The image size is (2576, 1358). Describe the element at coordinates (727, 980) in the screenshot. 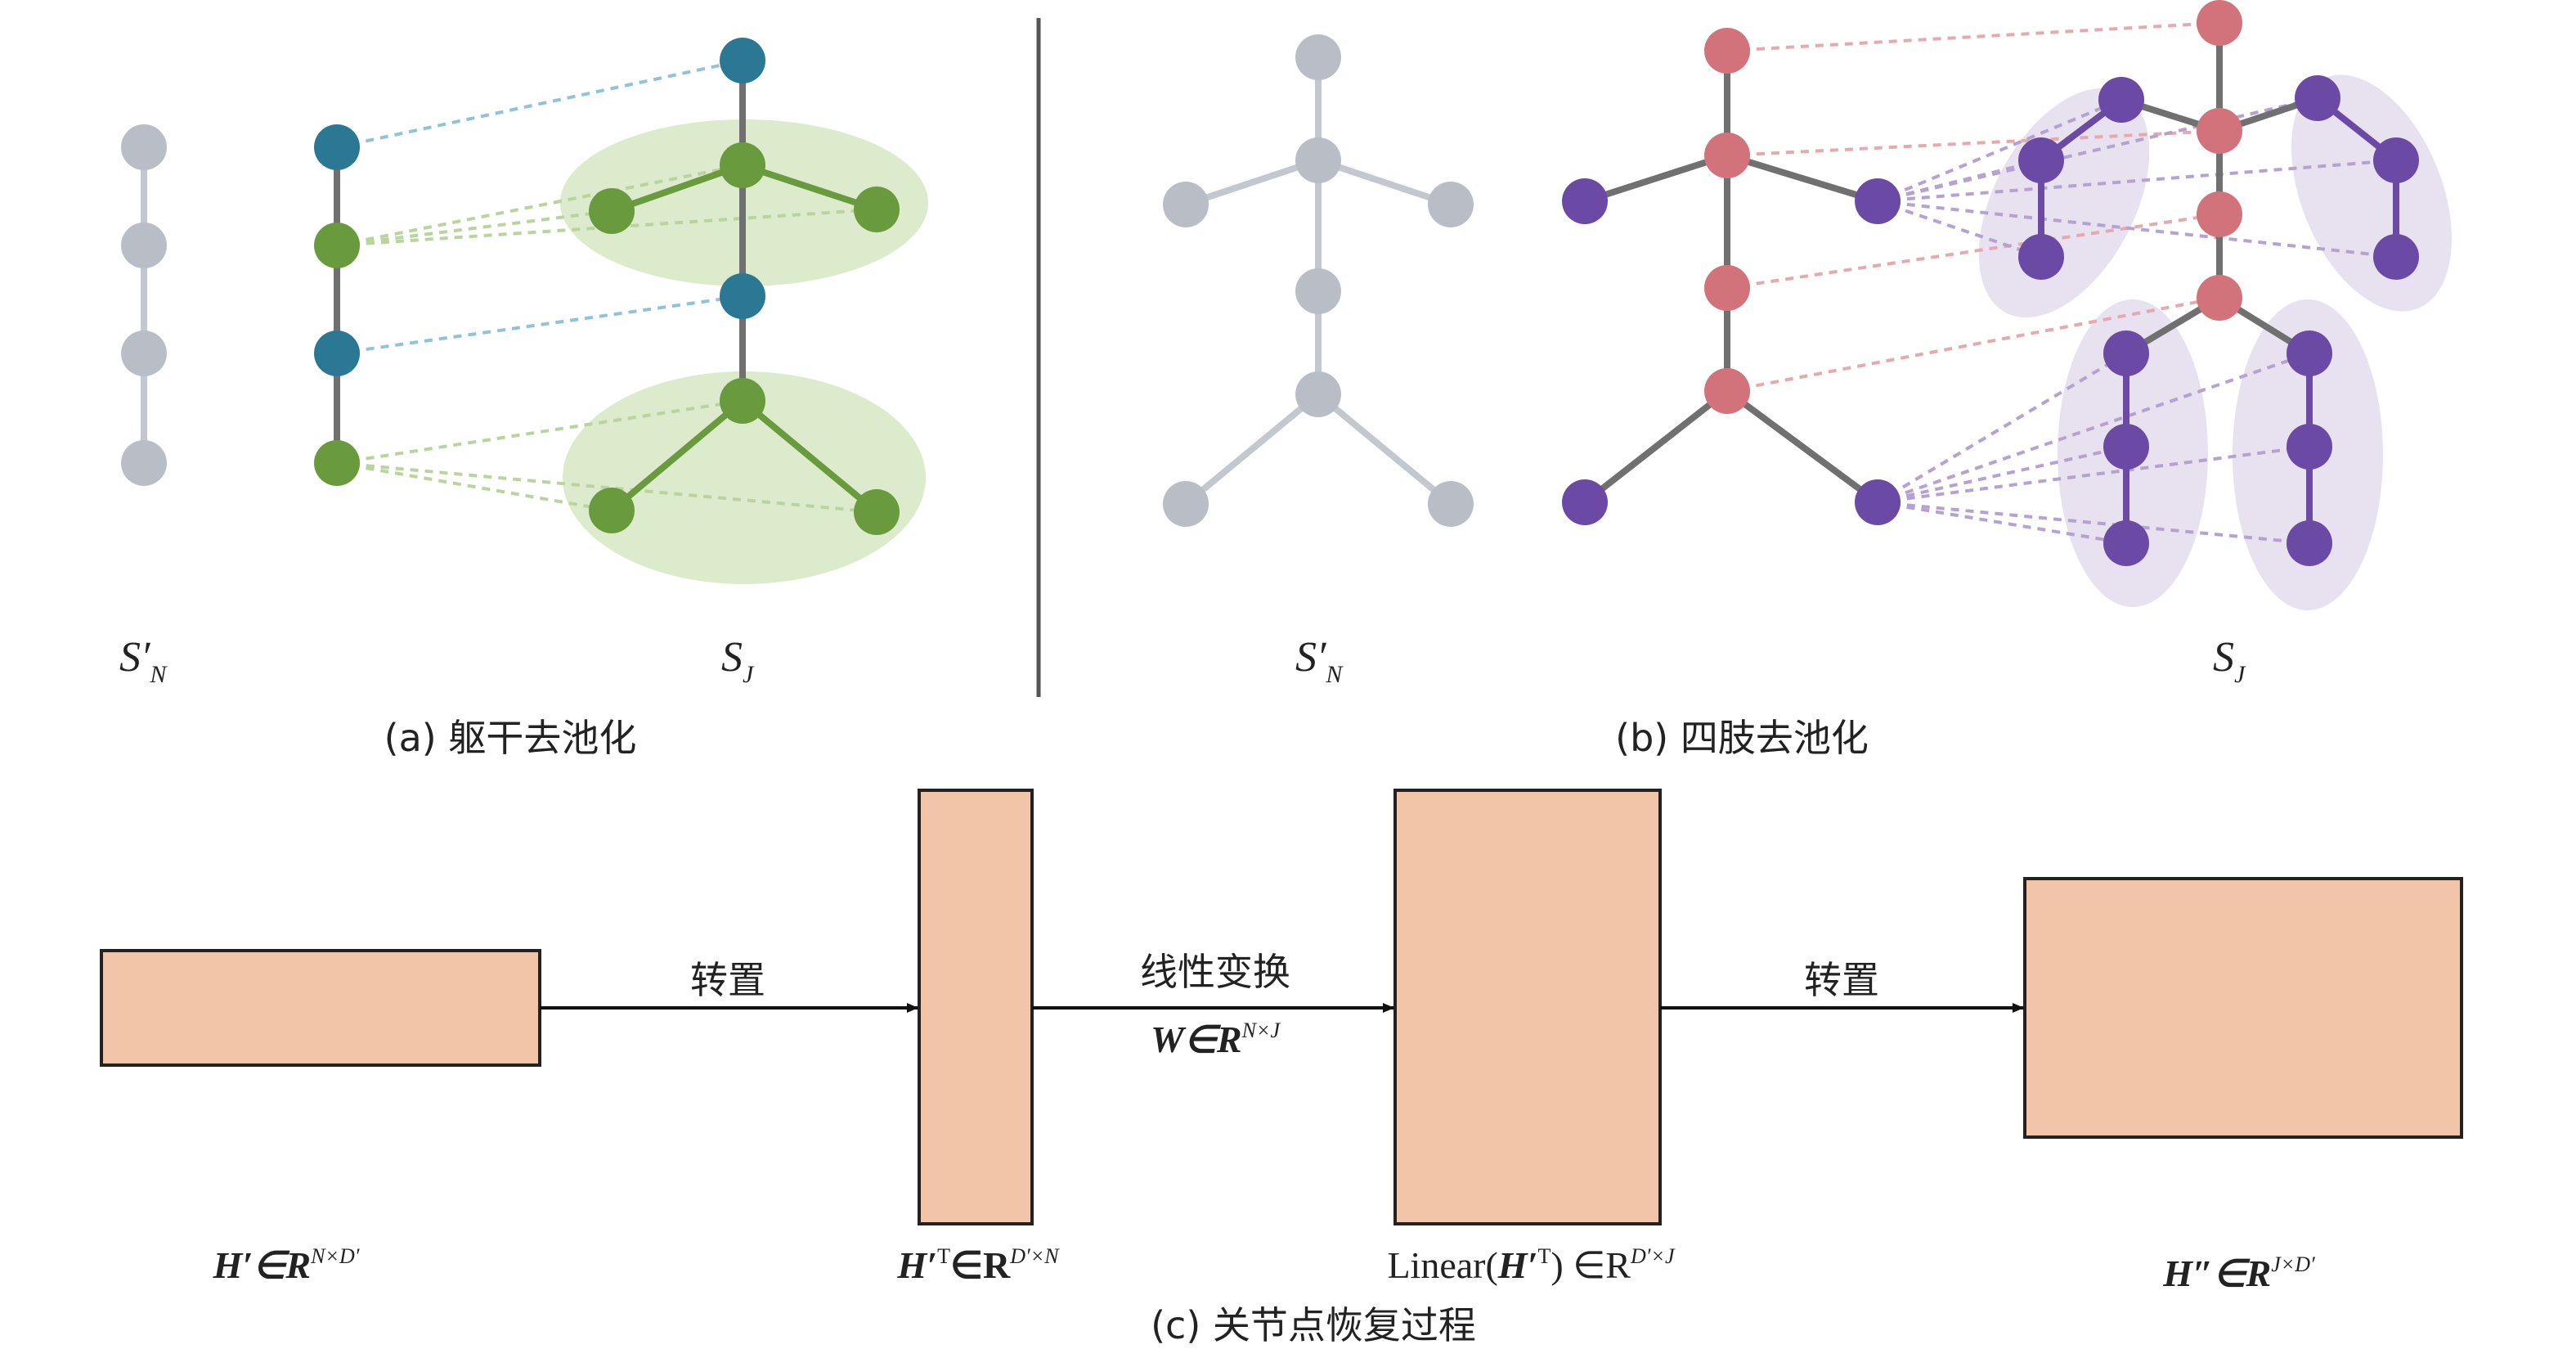

I see `arrow-label-transpose-1: 转置` at that location.